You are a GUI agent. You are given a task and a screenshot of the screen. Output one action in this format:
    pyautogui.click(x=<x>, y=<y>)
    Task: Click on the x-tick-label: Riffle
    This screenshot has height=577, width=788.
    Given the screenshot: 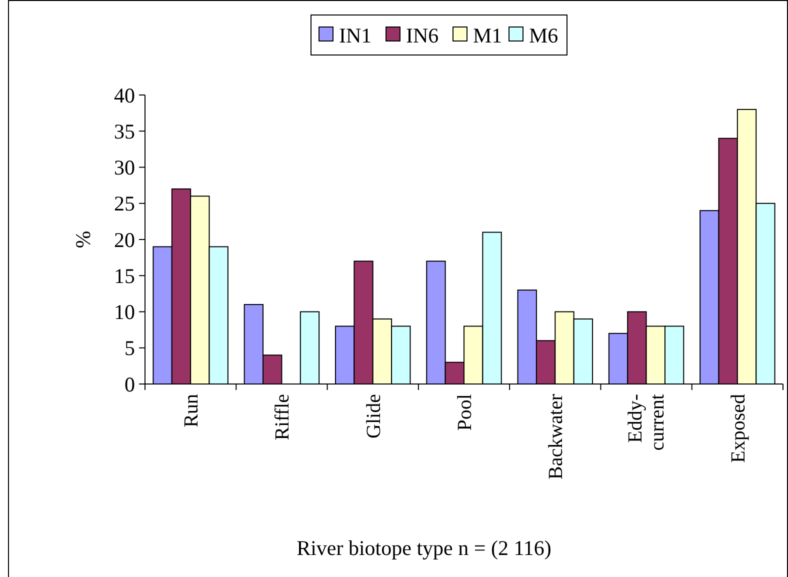 What is the action you would take?
    pyautogui.click(x=283, y=417)
    